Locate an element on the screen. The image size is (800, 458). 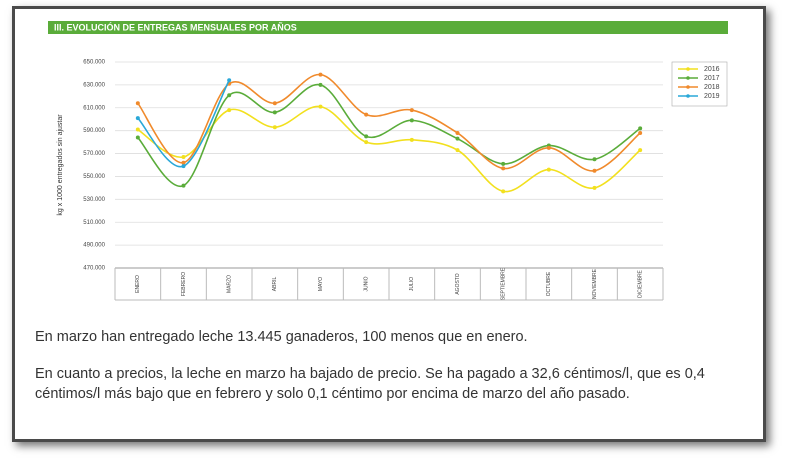
legend-label: 2018 is located at coordinates (712, 87).